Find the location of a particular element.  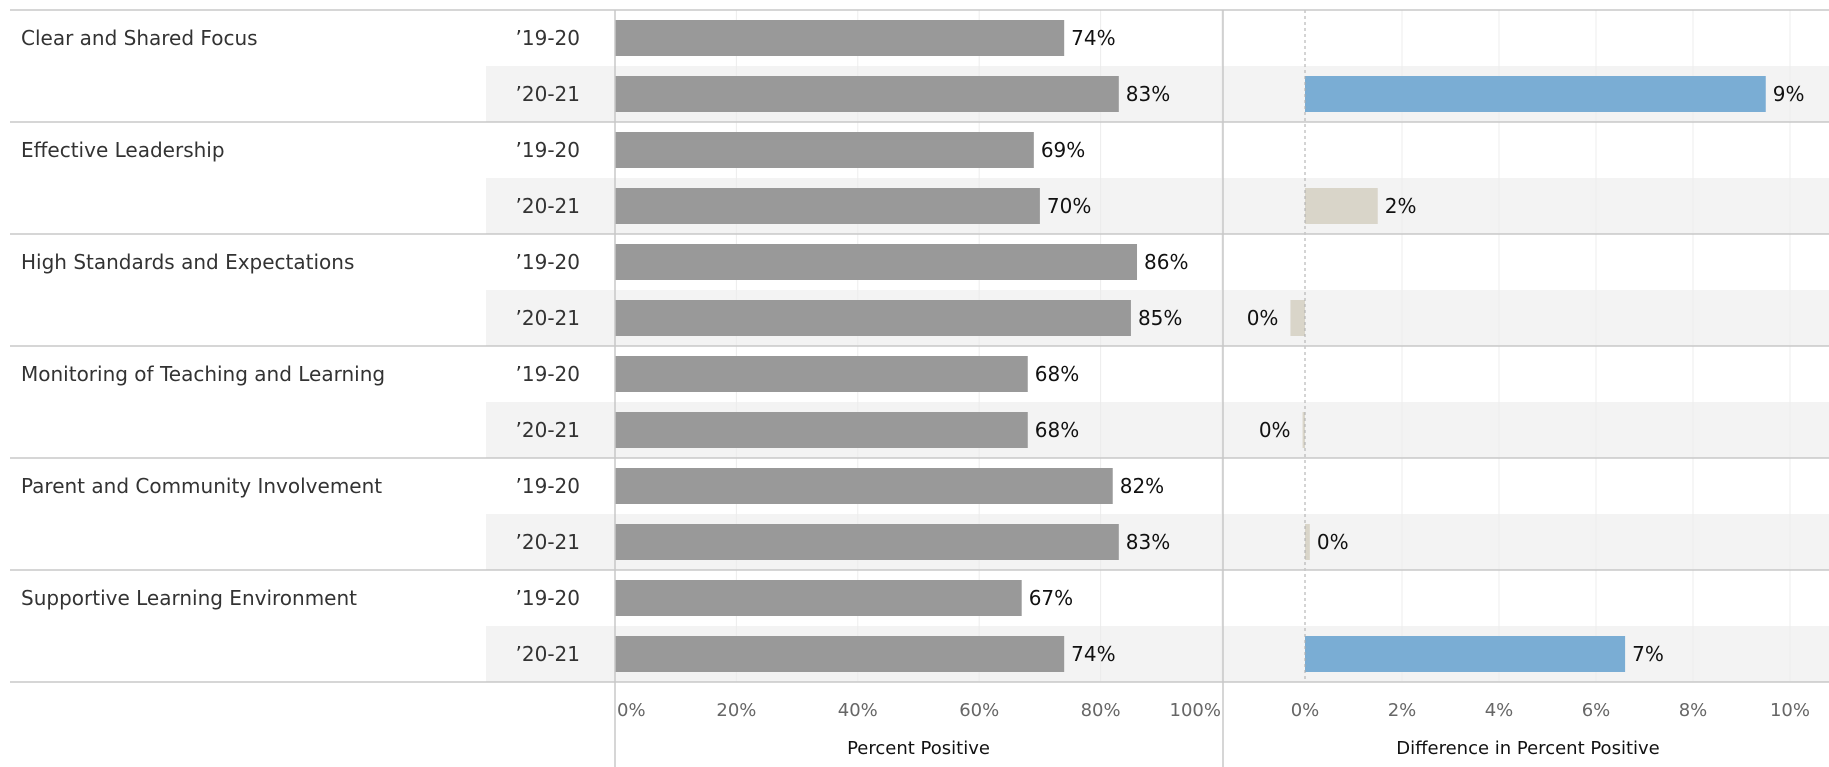

x-tick-label: 20% is located at coordinates (736, 710).